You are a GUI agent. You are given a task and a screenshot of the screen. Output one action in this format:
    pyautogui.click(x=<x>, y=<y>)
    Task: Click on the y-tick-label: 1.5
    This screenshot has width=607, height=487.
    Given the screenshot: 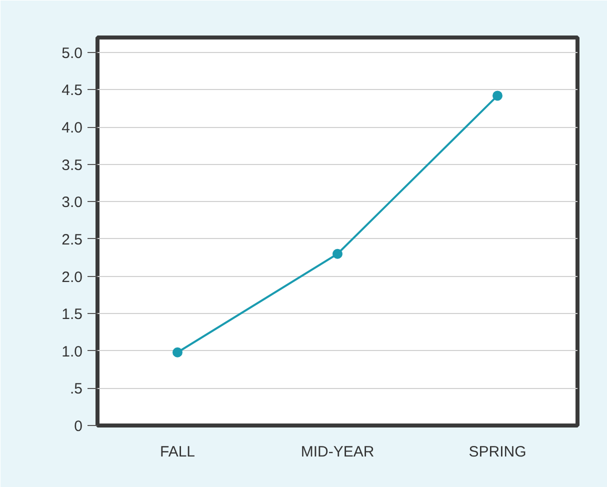 What is the action you would take?
    pyautogui.click(x=72, y=315)
    